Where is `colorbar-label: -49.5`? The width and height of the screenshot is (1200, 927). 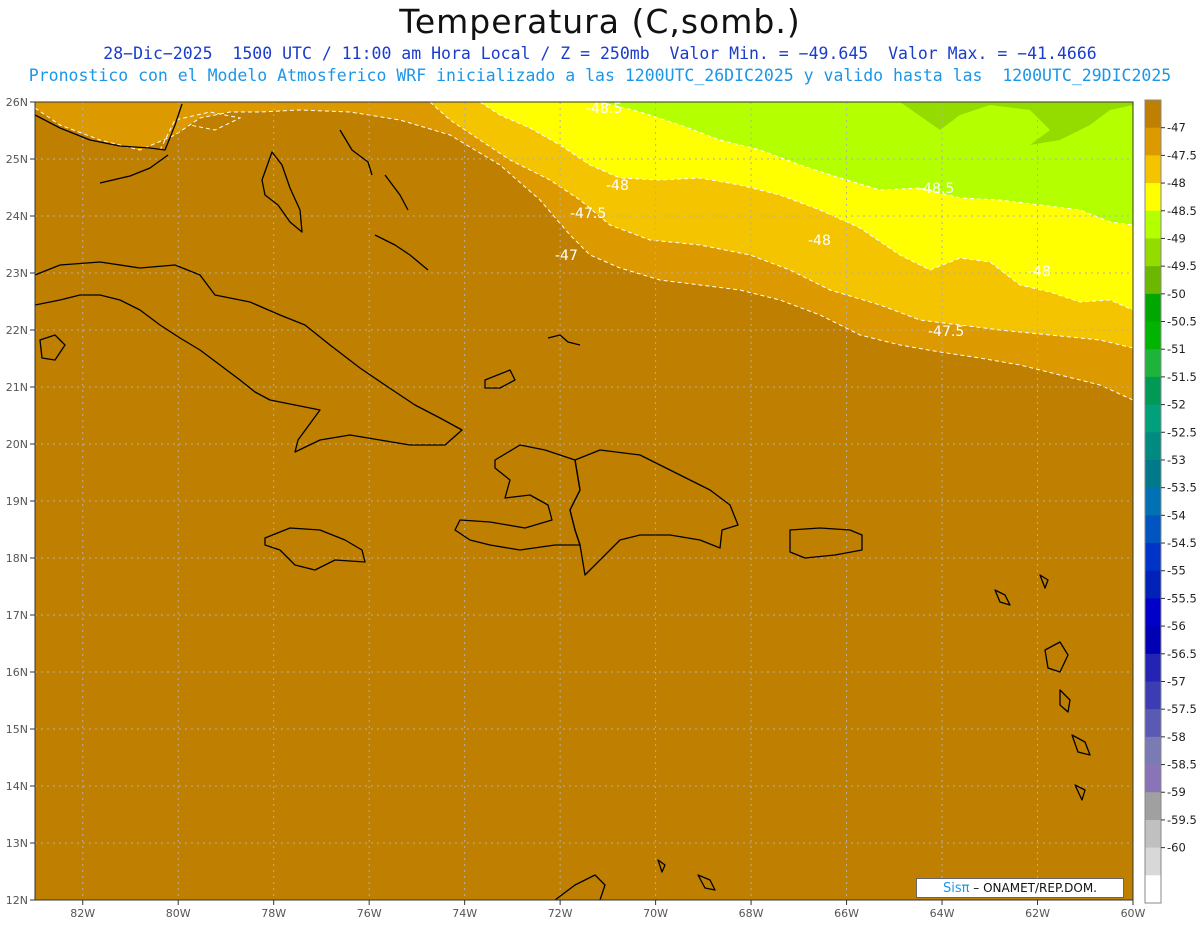
colorbar-label: -49.5 is located at coordinates (1182, 266).